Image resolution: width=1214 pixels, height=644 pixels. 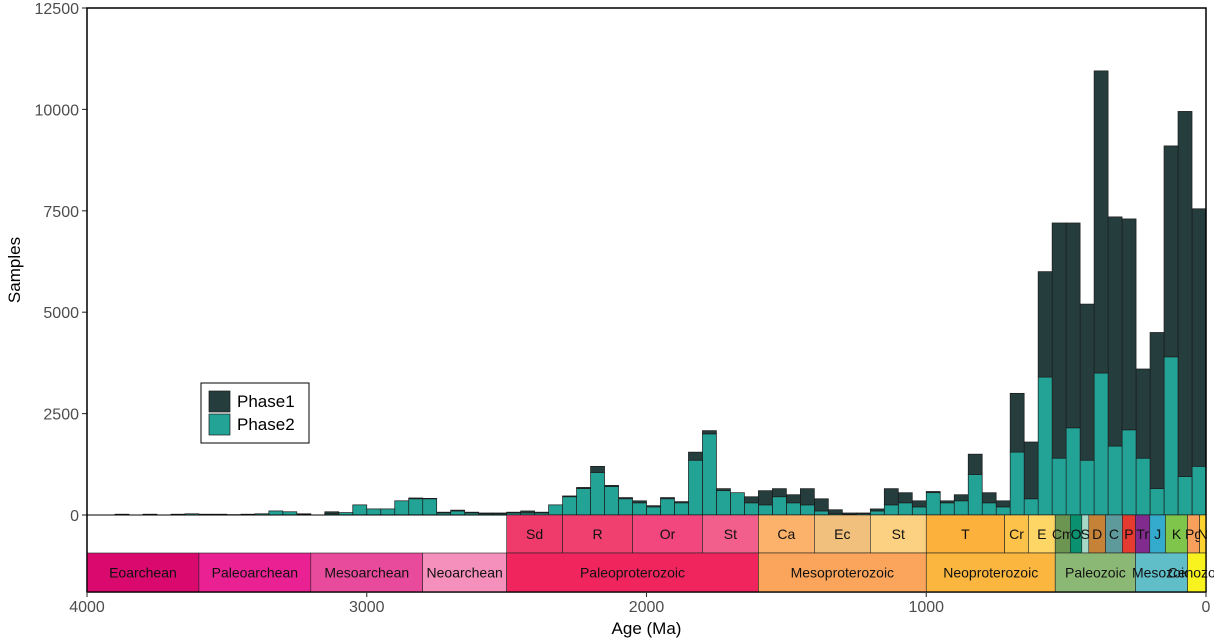 I want to click on period-label: Ca, so click(x=786, y=534).